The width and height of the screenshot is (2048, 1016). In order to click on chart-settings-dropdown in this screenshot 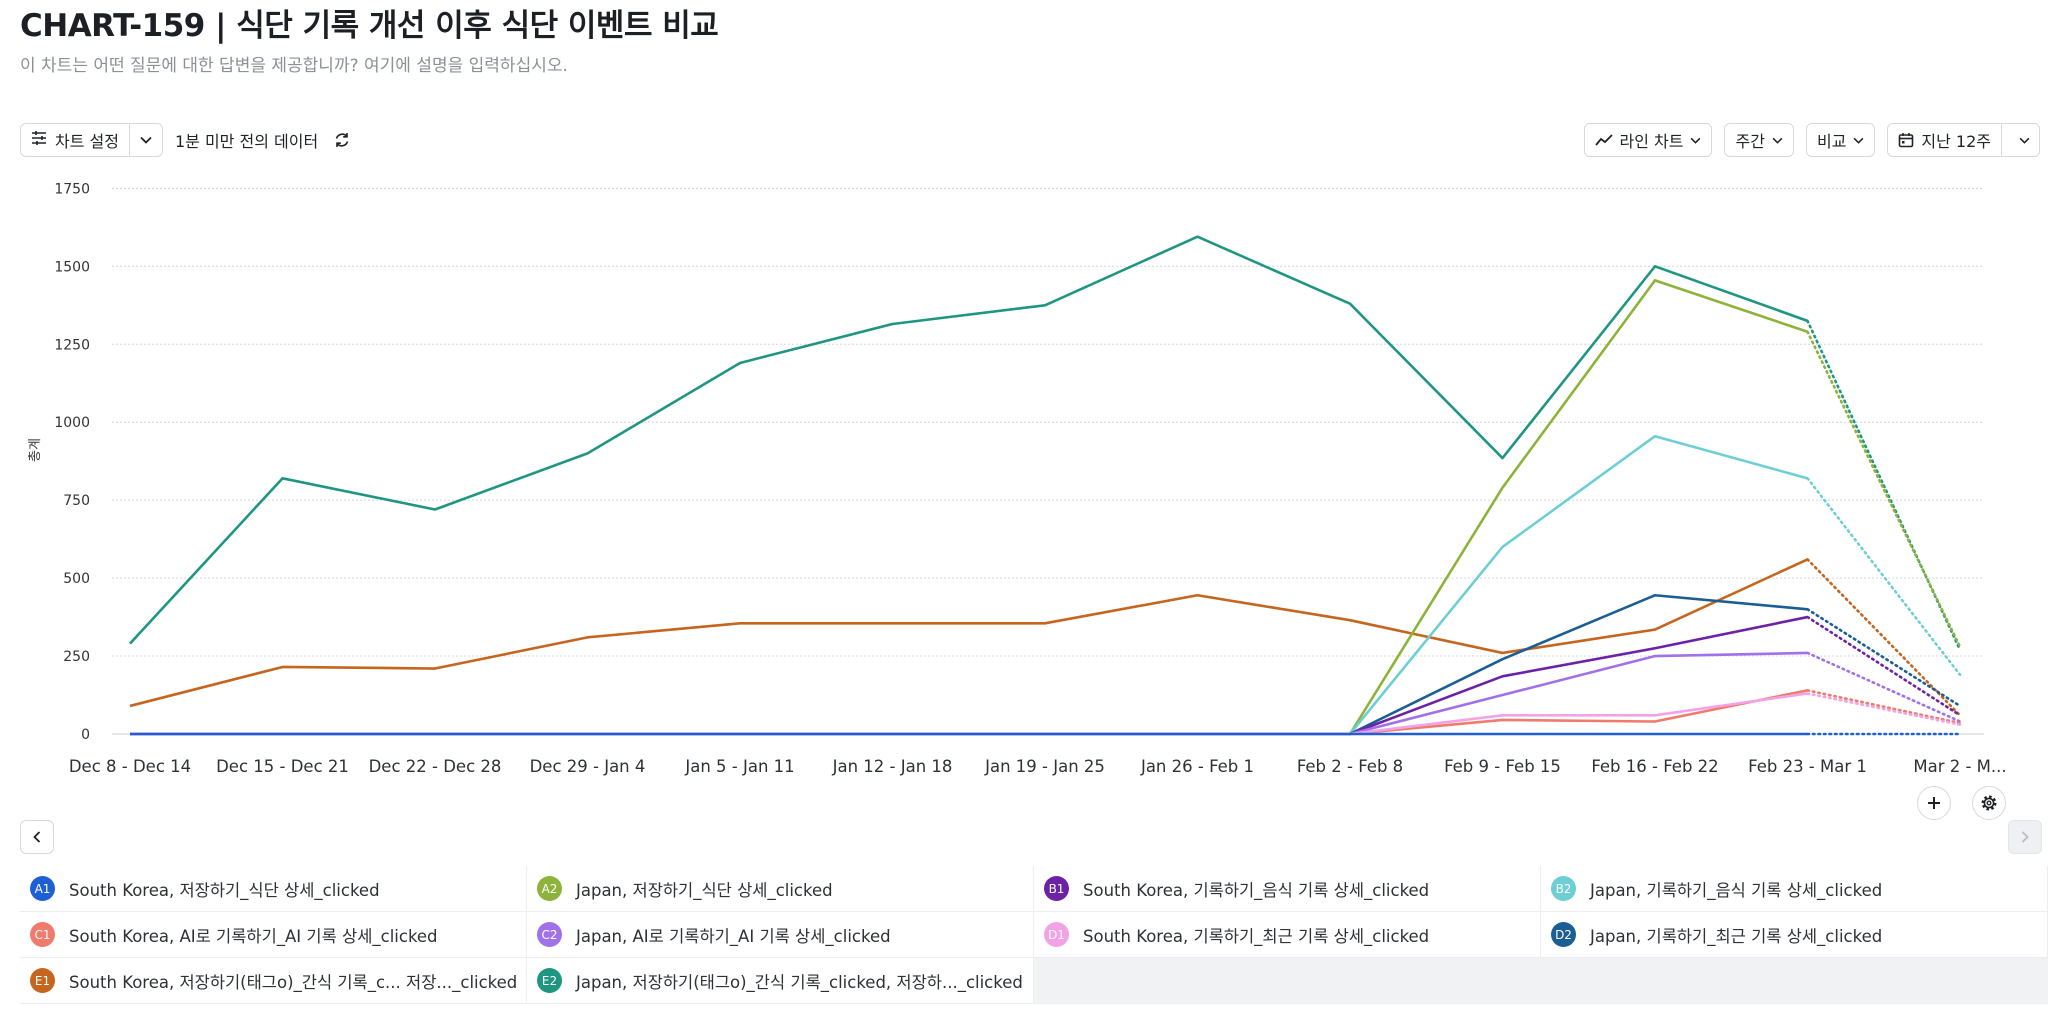, I will do `click(146, 140)`.